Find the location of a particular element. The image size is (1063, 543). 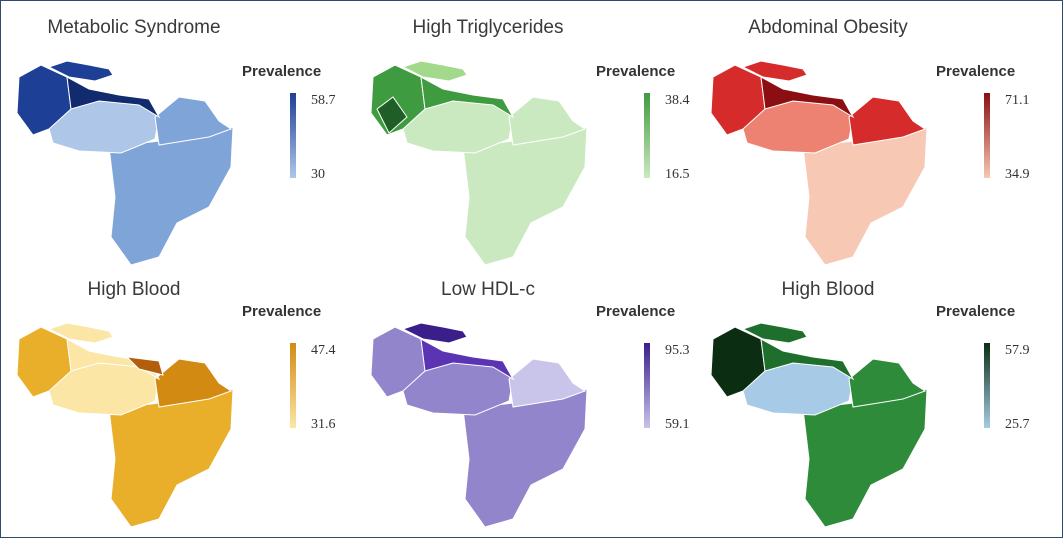

legend-min-value: 59.1 is located at coordinates (677, 424).